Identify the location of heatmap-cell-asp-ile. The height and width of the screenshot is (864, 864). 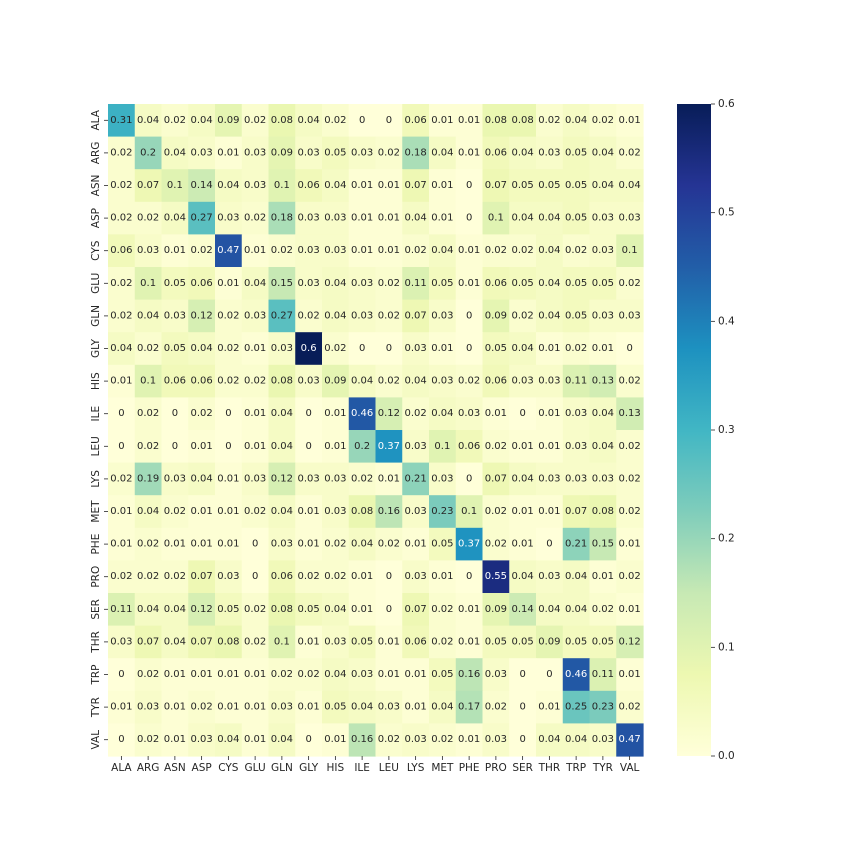
(362, 218).